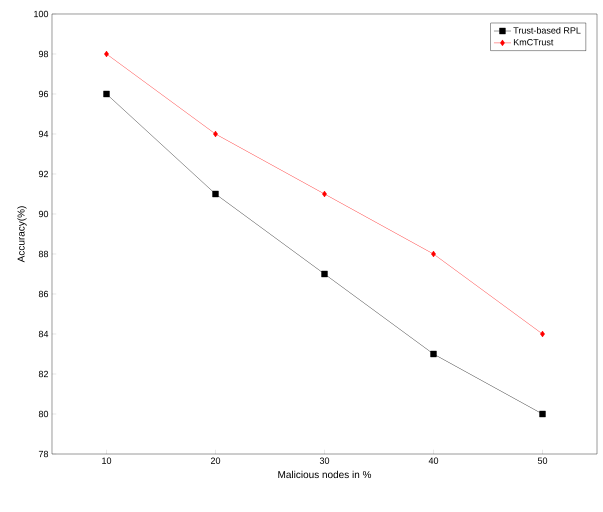 Image resolution: width=603 pixels, height=512 pixels. Describe the element at coordinates (534, 42) in the screenshot. I see `legend-label: KmCTrust` at that location.